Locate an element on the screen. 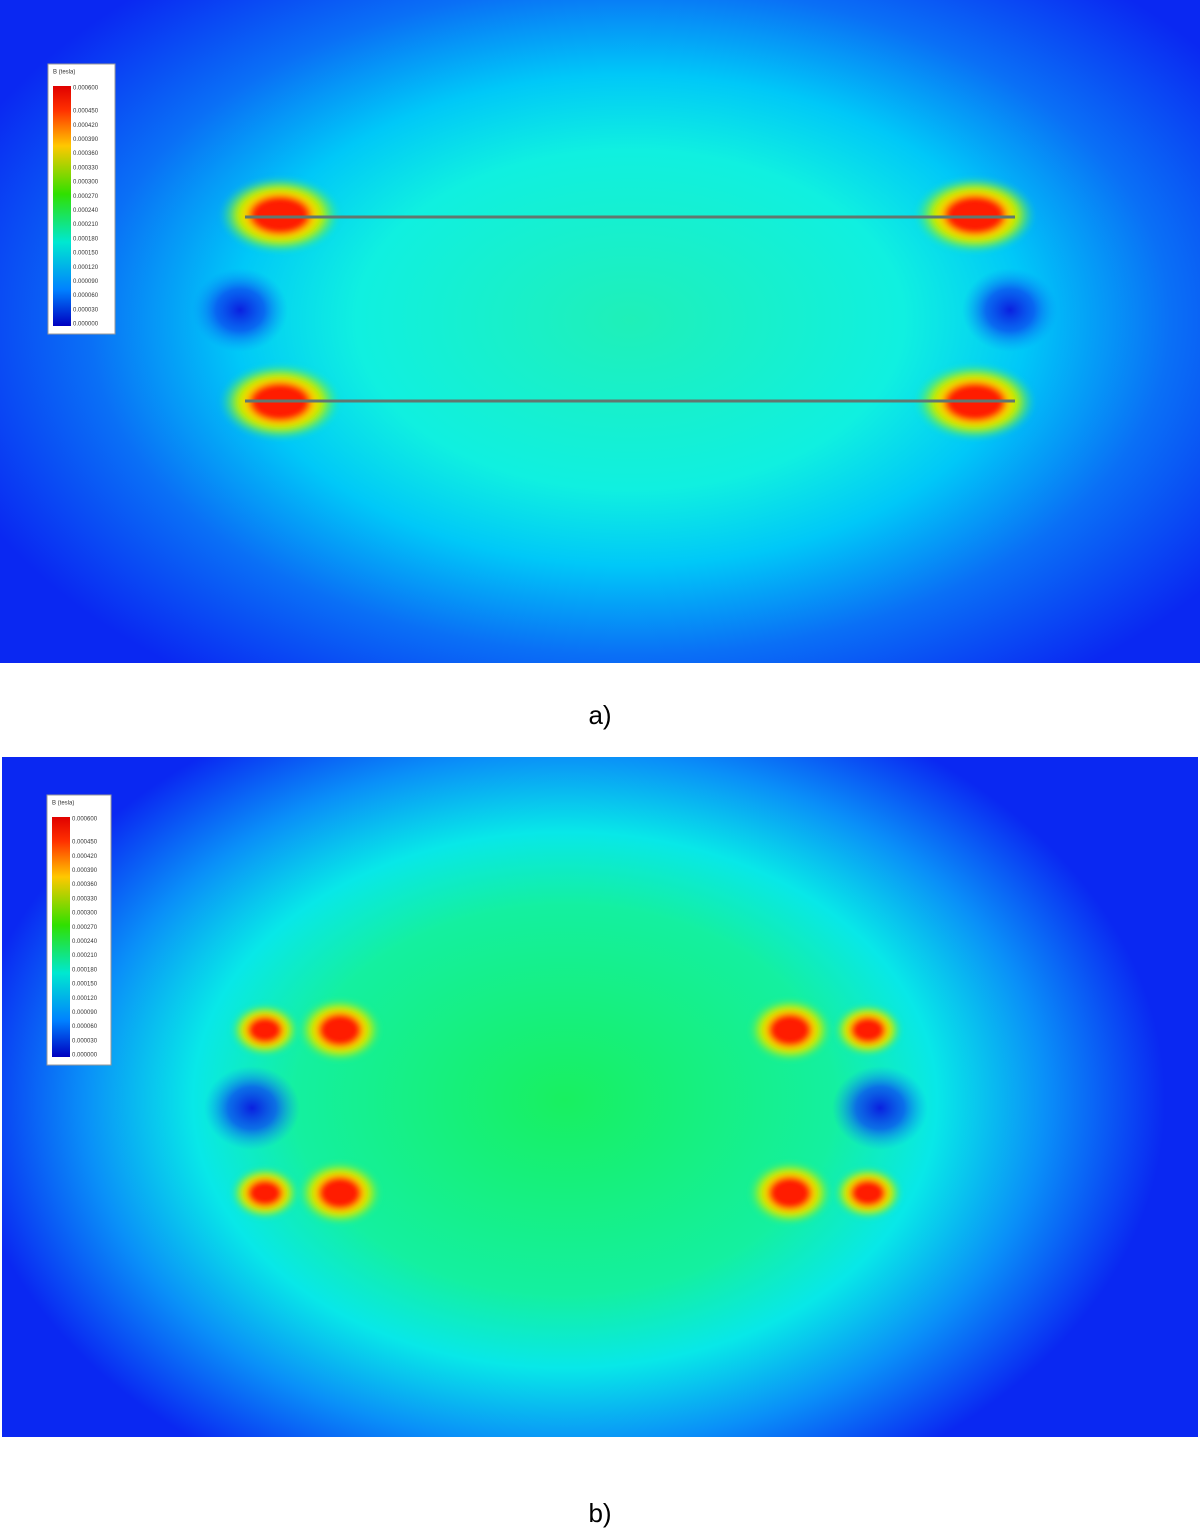  caption: b) is located at coordinates (599, 1513).